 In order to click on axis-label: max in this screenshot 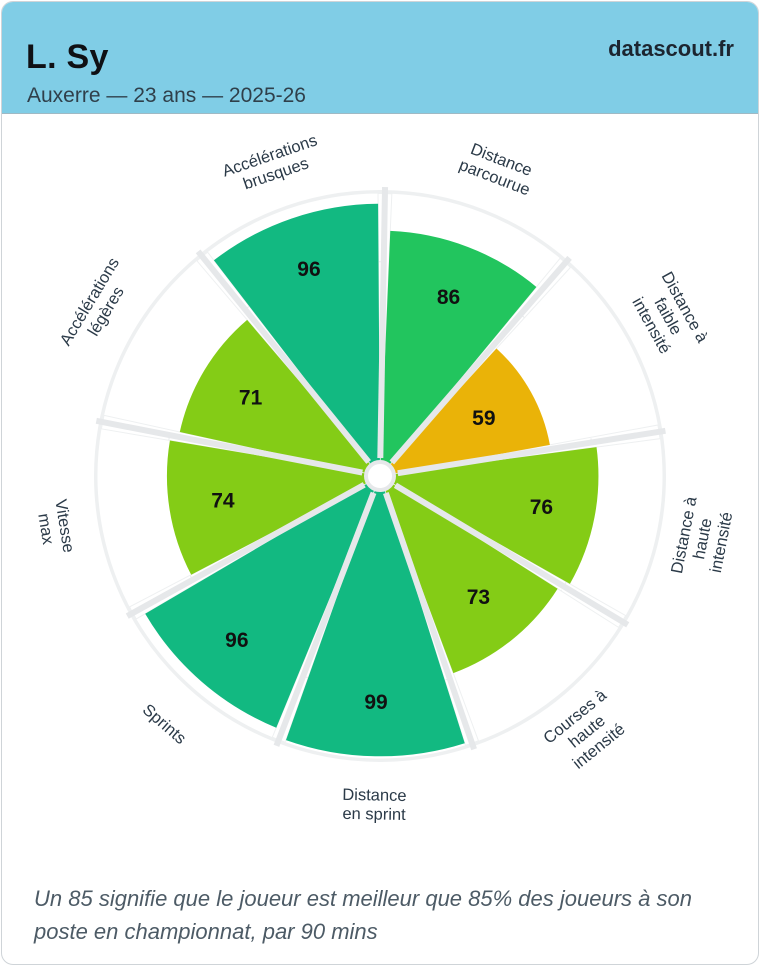, I will do `click(45, 529)`.